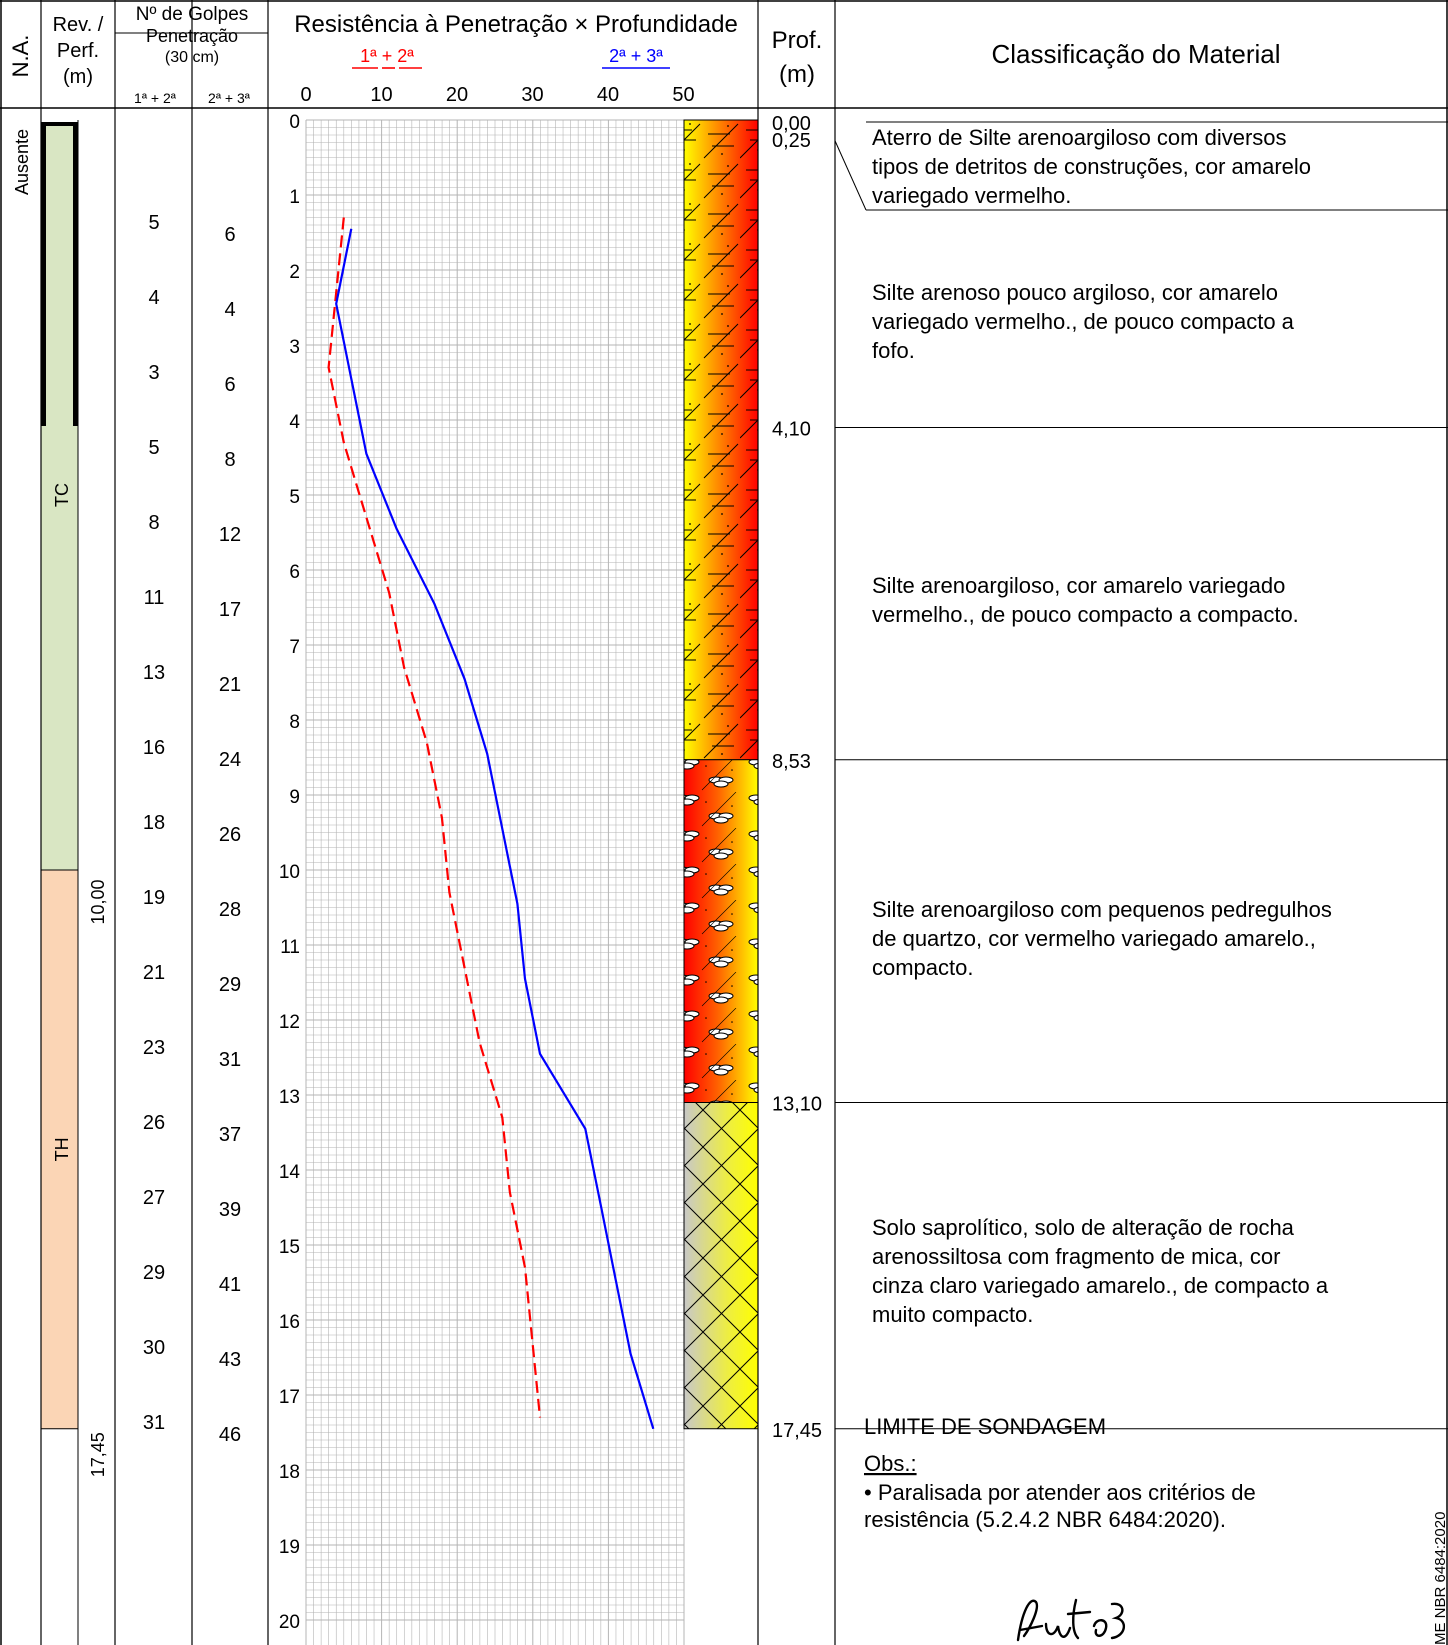  Describe the element at coordinates (154, 1198) in the screenshot. I see `blow-count-a: 27` at that location.